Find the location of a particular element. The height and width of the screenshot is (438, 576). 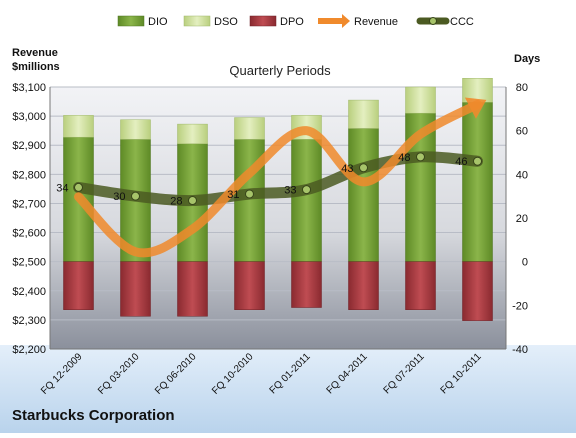

left-tick-label: $2,600 is located at coordinates (29, 234).